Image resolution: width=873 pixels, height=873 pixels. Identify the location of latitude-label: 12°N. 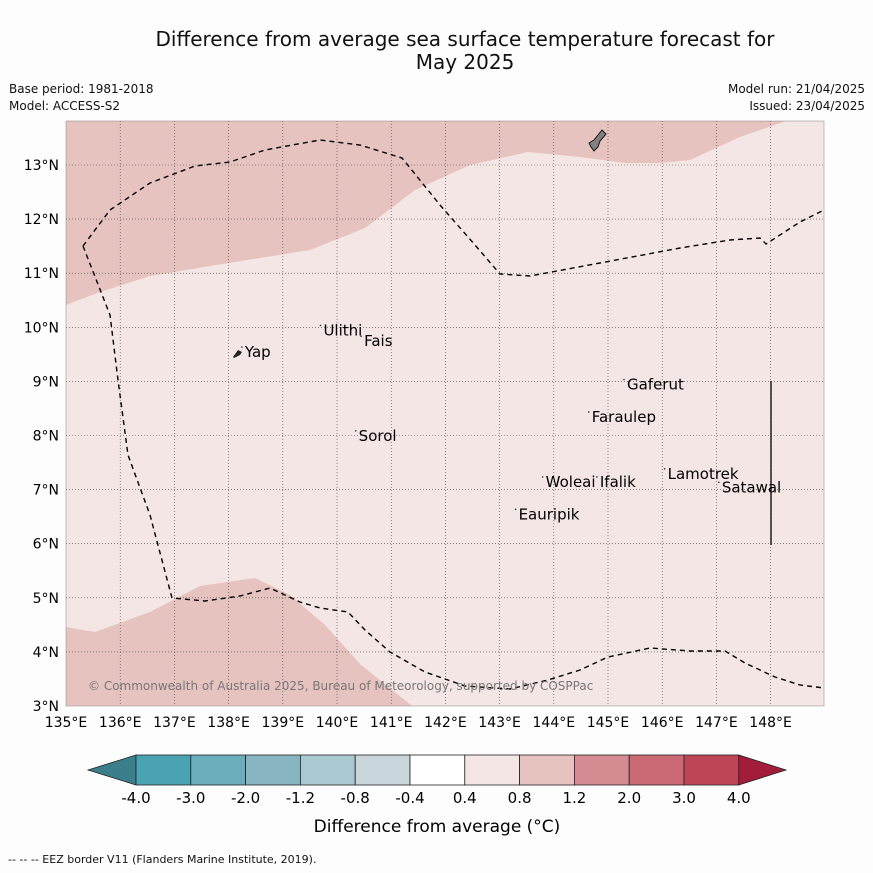
(41, 220).